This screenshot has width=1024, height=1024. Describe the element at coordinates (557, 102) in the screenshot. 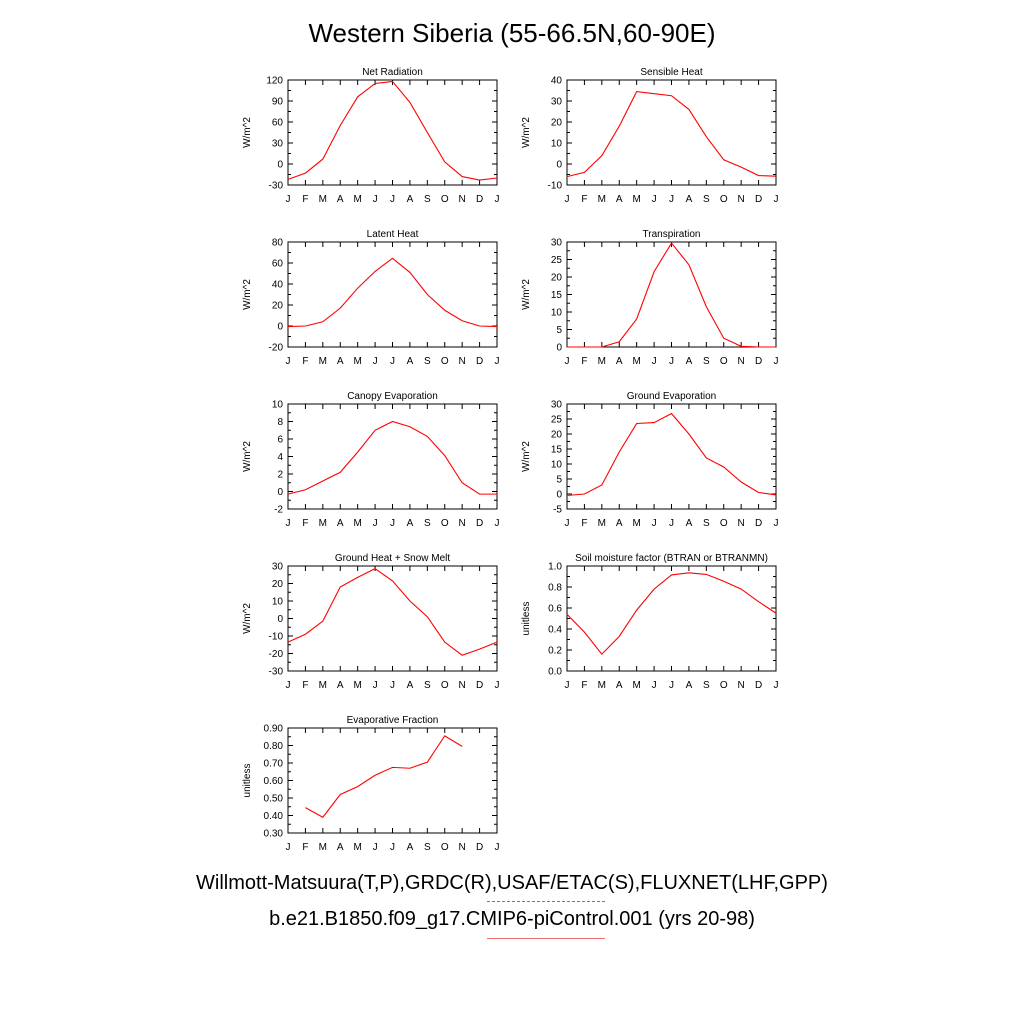

I see `y-tick-label: 30` at that location.